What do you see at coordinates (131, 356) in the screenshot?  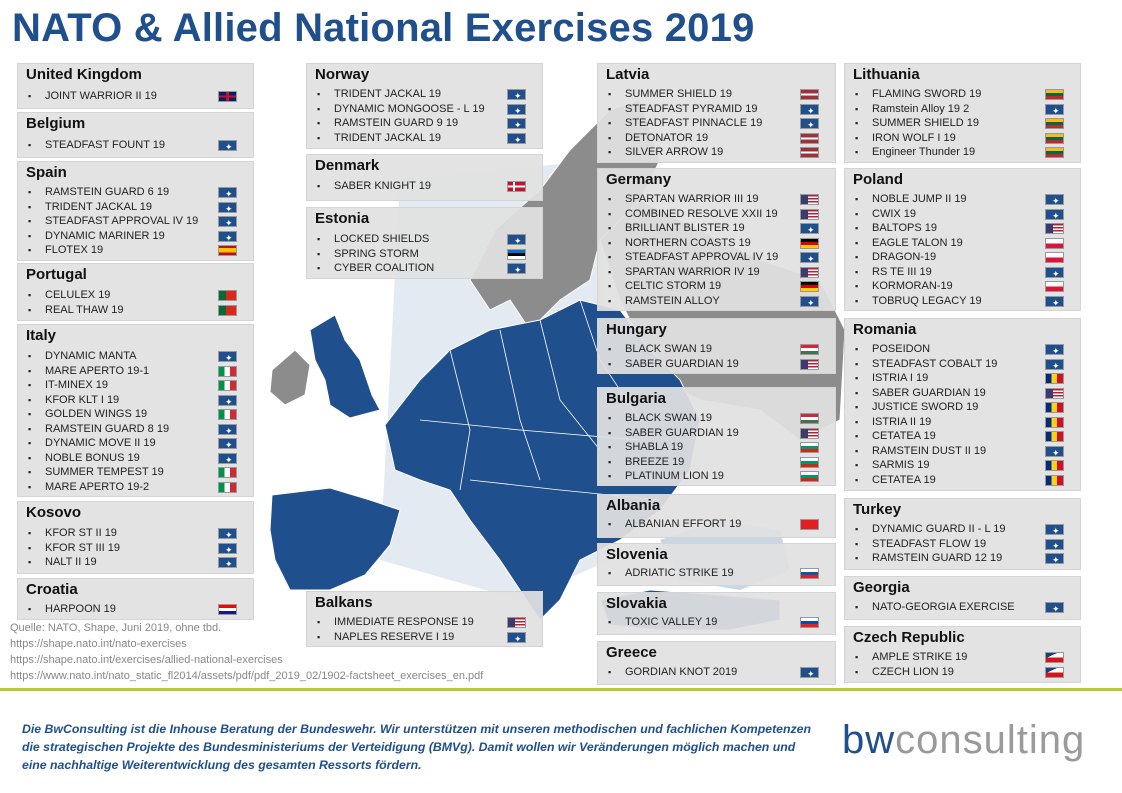 I see `exercise-item: DYNAMIC MANTA✦` at bounding box center [131, 356].